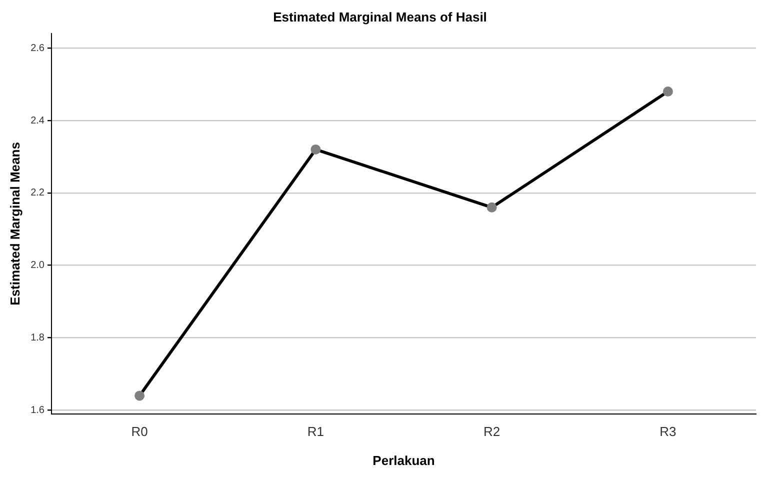 The width and height of the screenshot is (766, 479). Describe the element at coordinates (403, 460) in the screenshot. I see `x-axis-title: Perlakuan` at that location.